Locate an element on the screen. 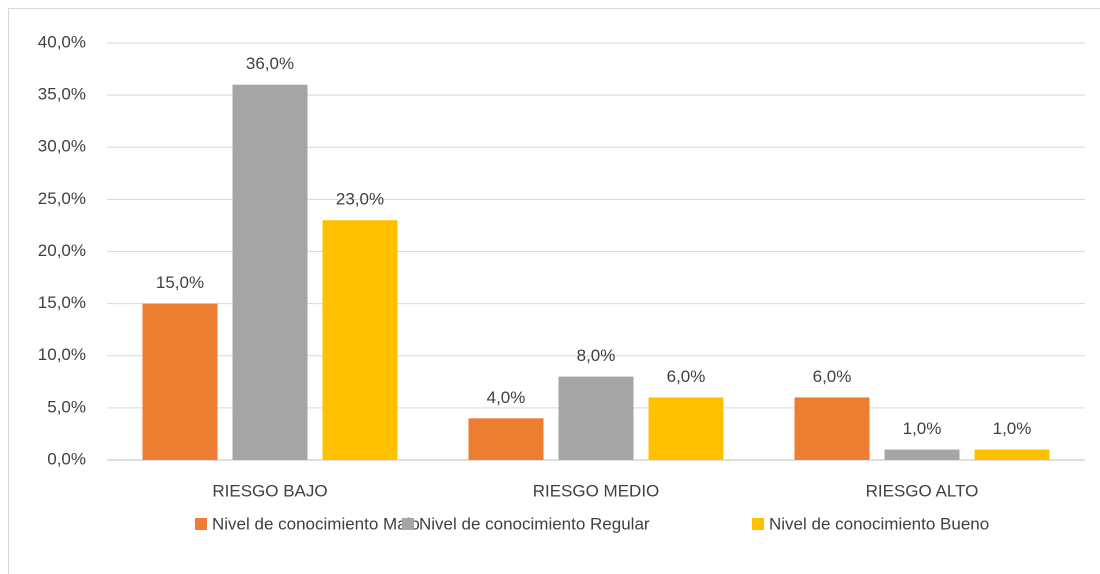 The image size is (1100, 574). x-tick-label: RIESGO ALTO is located at coordinates (922, 490).